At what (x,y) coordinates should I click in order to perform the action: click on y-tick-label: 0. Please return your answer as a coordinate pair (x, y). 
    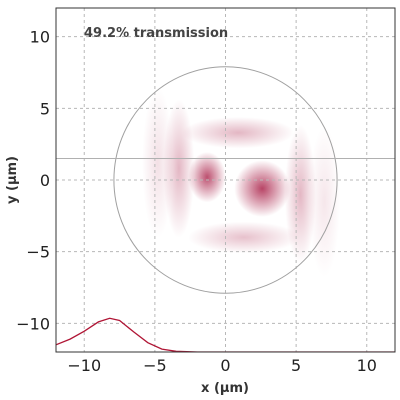
    Looking at the image, I should click on (45, 180).